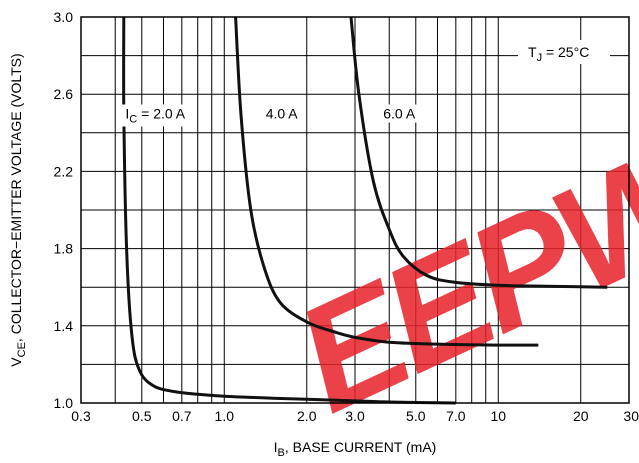 Image resolution: width=639 pixels, height=463 pixels. I want to click on tj-annotation: TJ = 25°C, so click(558, 54).